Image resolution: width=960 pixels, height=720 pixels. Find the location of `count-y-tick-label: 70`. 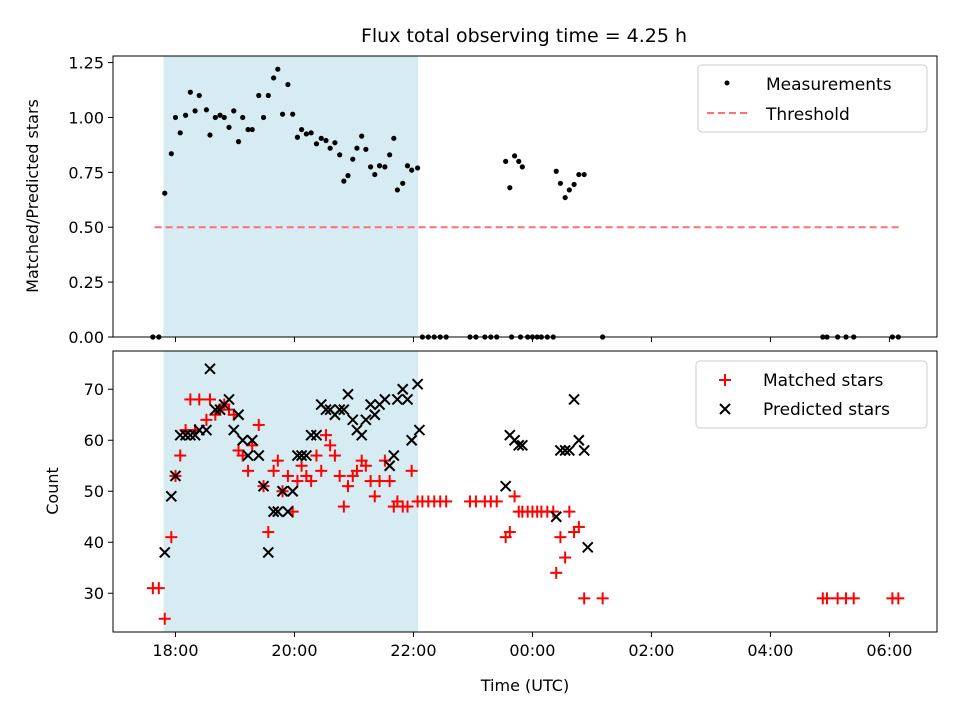

count-y-tick-label: 70 is located at coordinates (94, 389).